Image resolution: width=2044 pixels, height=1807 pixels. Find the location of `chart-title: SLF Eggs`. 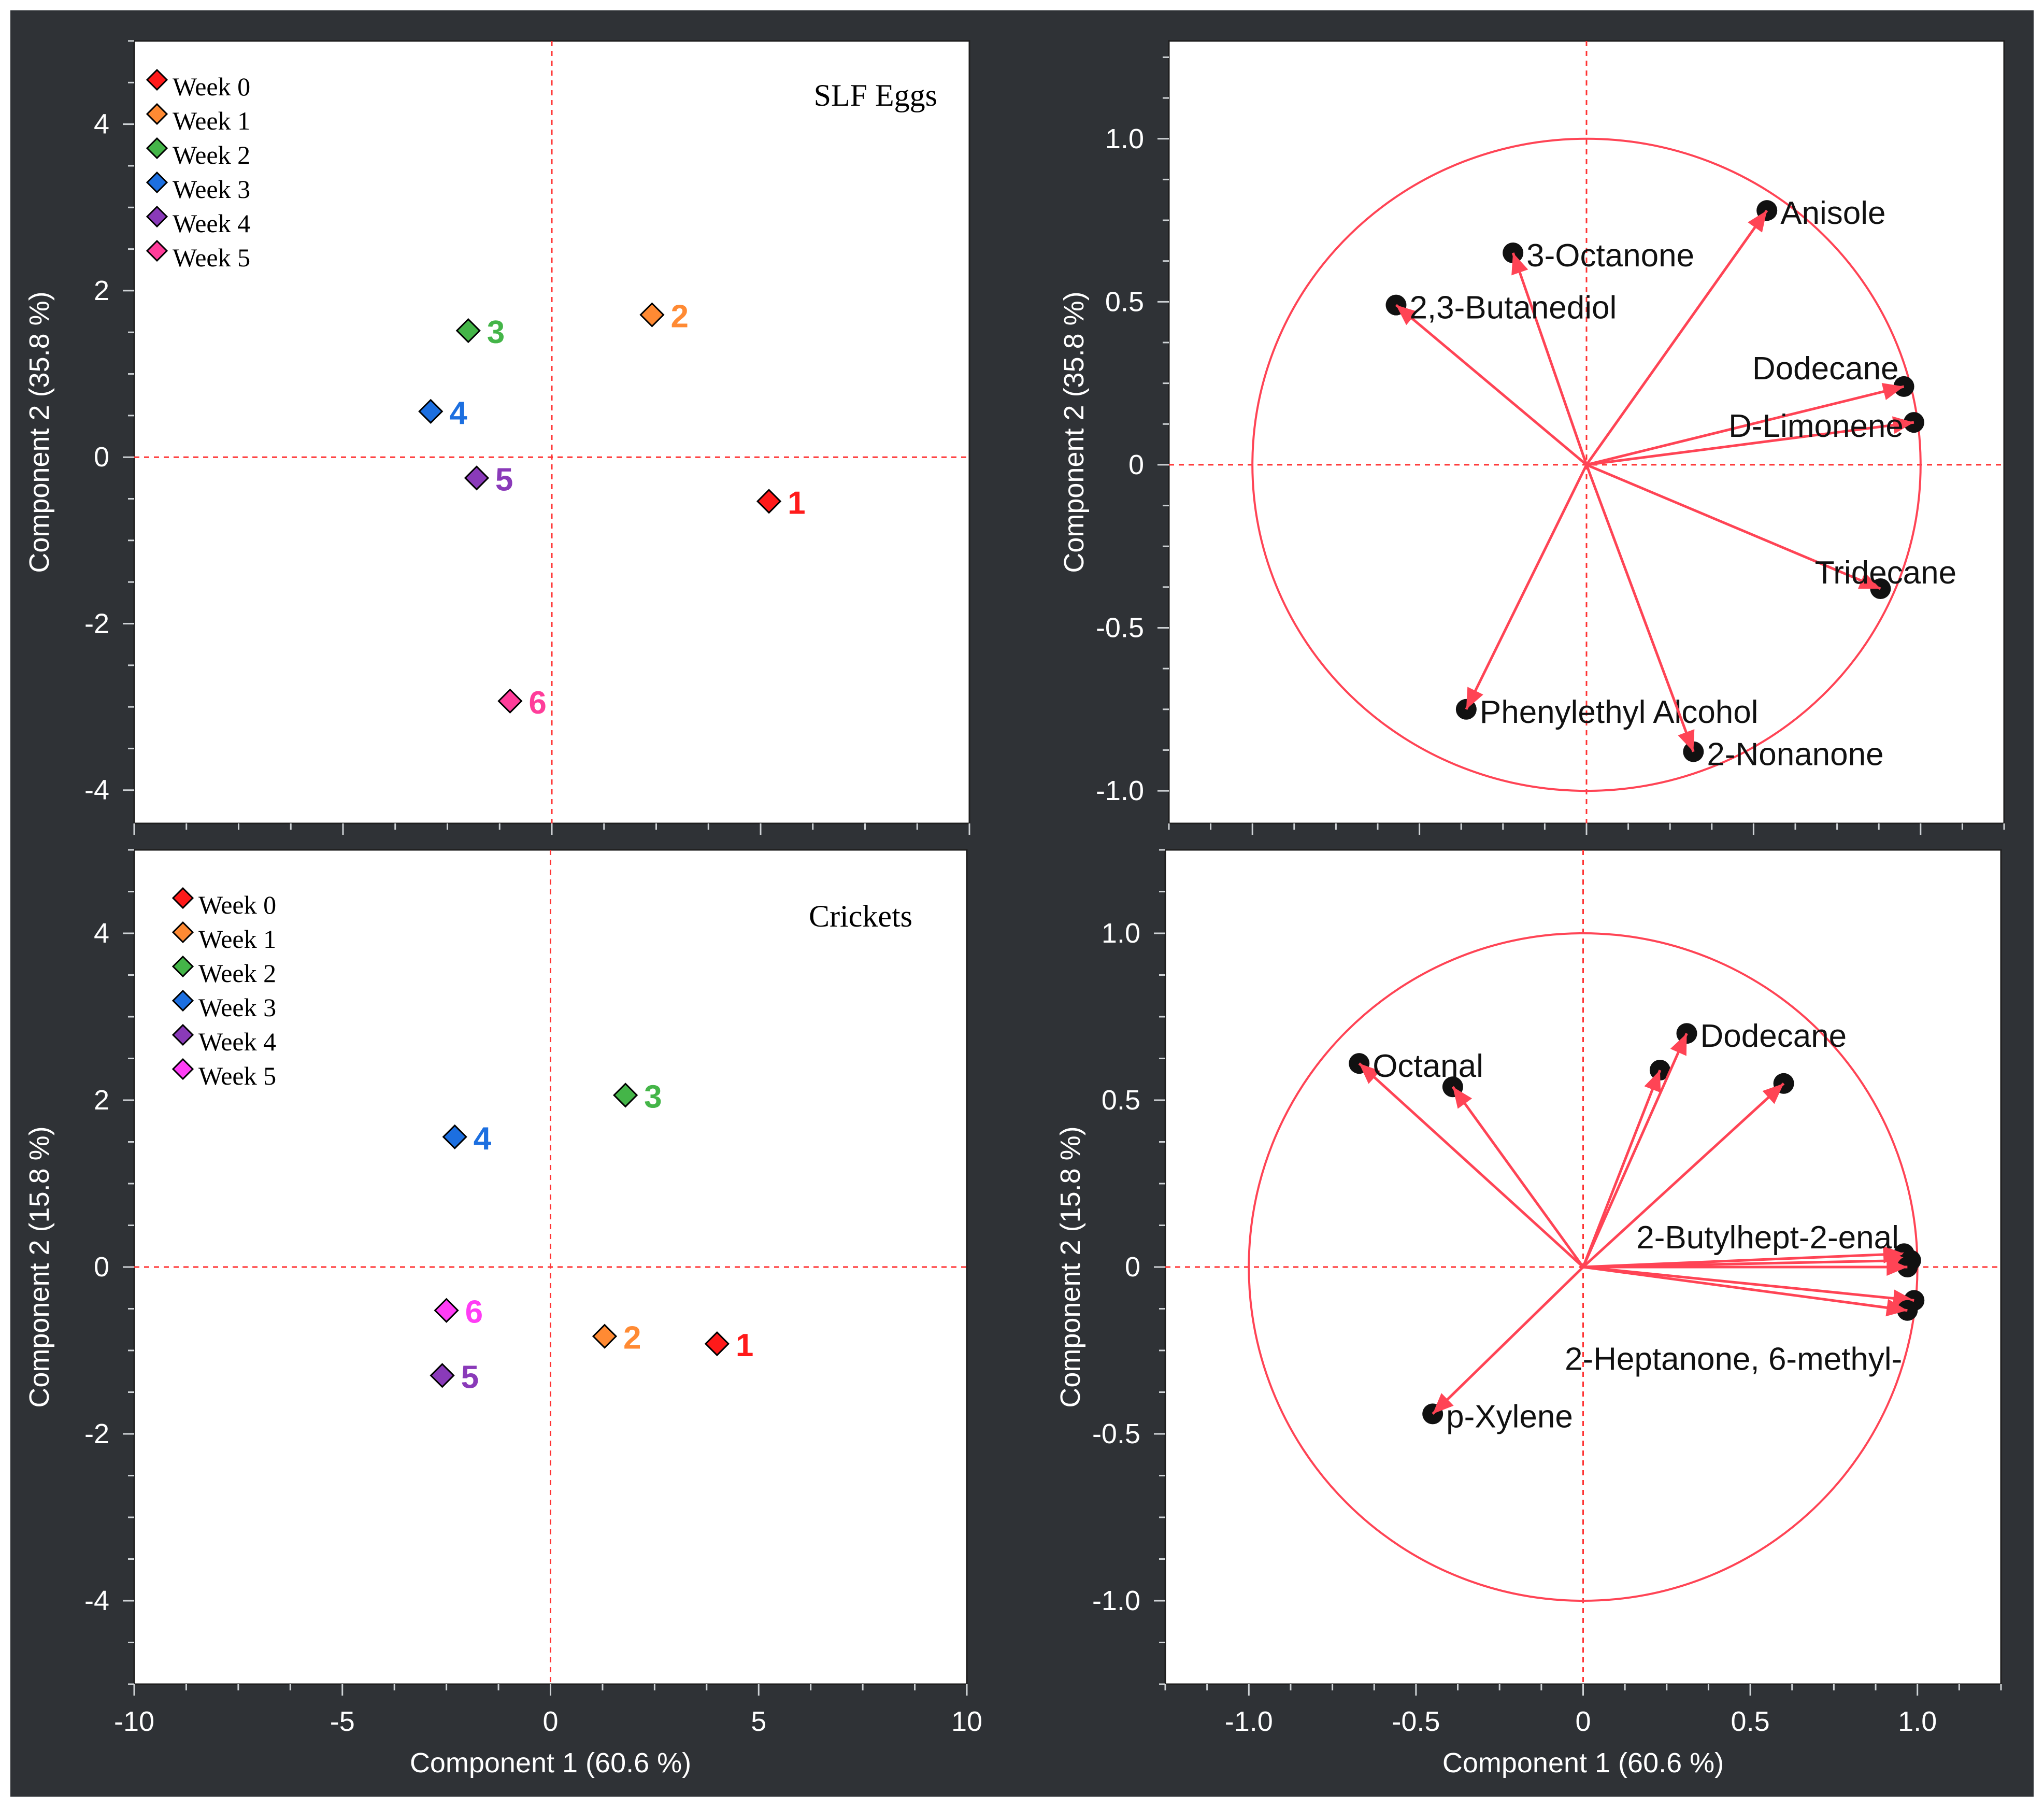

chart-title: SLF Eggs is located at coordinates (875, 95).